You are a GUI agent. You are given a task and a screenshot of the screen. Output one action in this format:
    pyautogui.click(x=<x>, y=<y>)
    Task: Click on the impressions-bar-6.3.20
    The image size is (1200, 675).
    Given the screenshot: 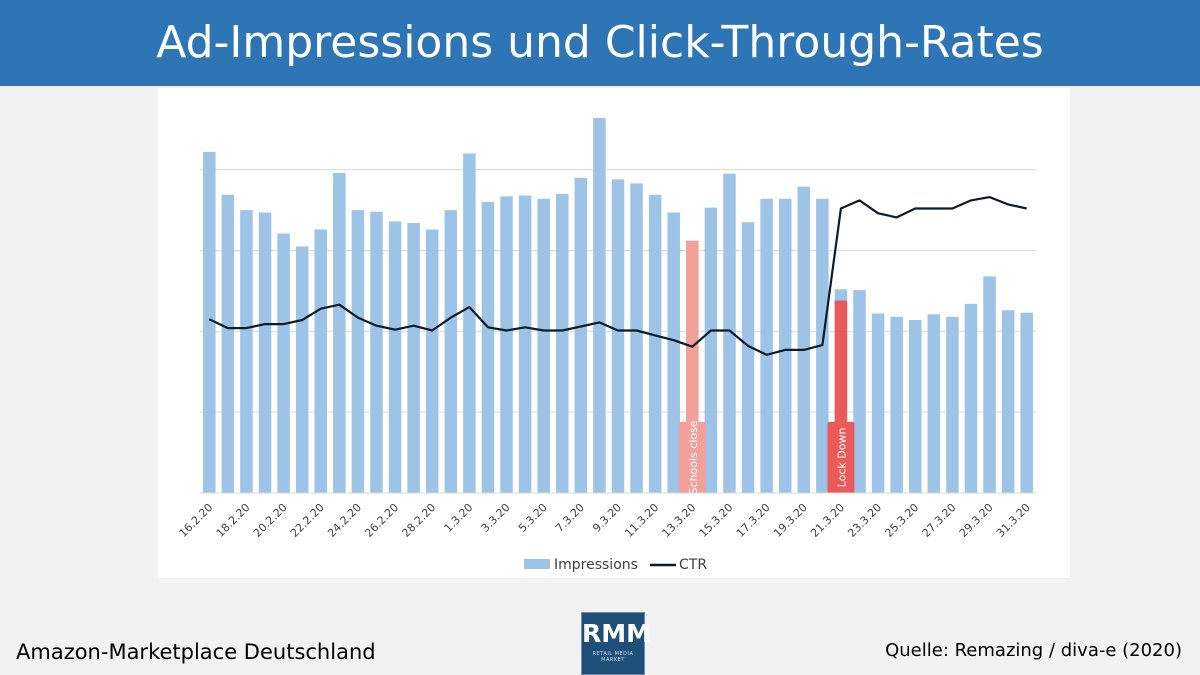 What is the action you would take?
    pyautogui.click(x=562, y=343)
    